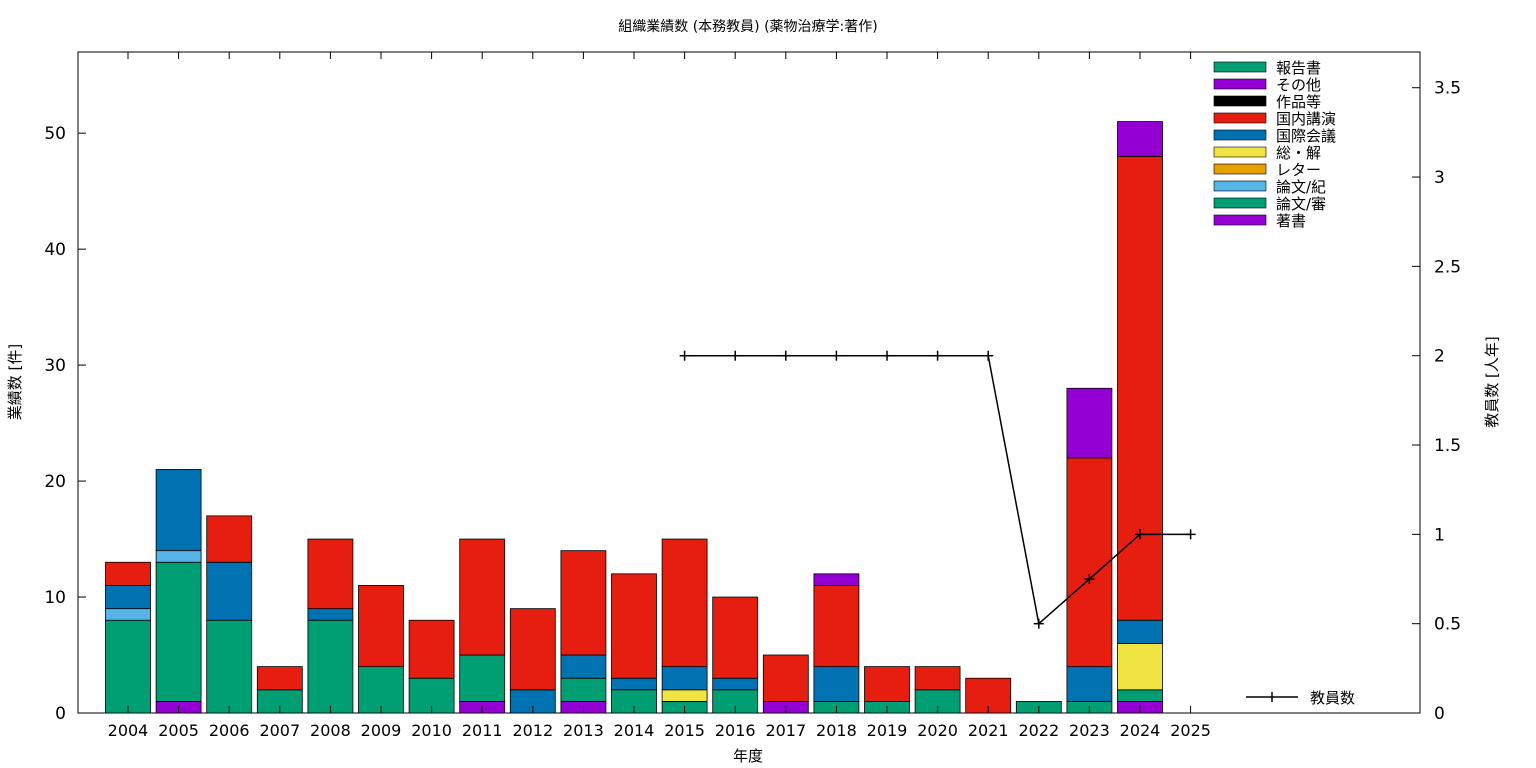 The image size is (1536, 768). I want to click on legend-label: 論文/審, so click(1301, 204).